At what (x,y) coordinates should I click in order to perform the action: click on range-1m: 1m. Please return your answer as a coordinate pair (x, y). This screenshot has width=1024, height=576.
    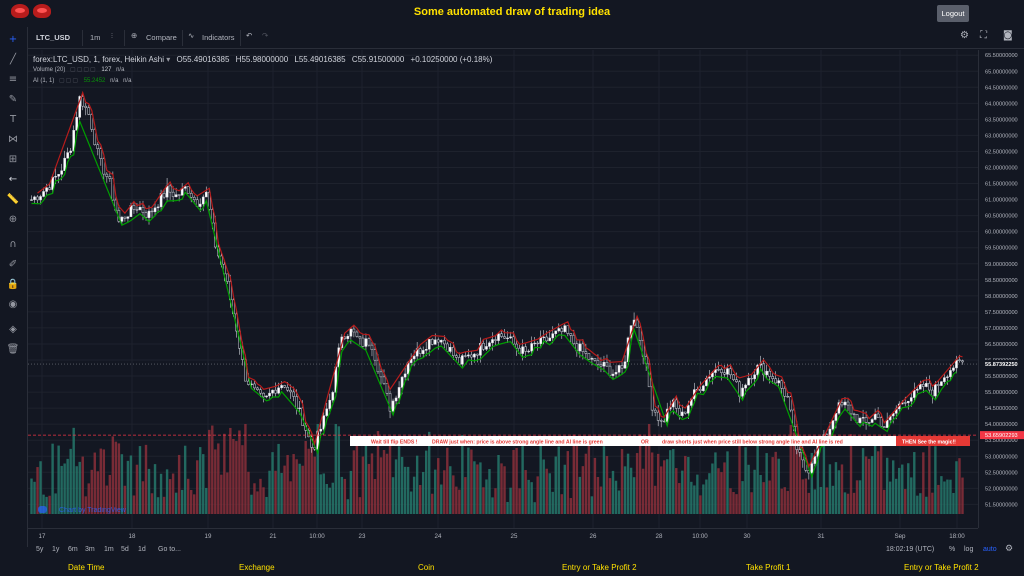
    Looking at the image, I should click on (109, 549).